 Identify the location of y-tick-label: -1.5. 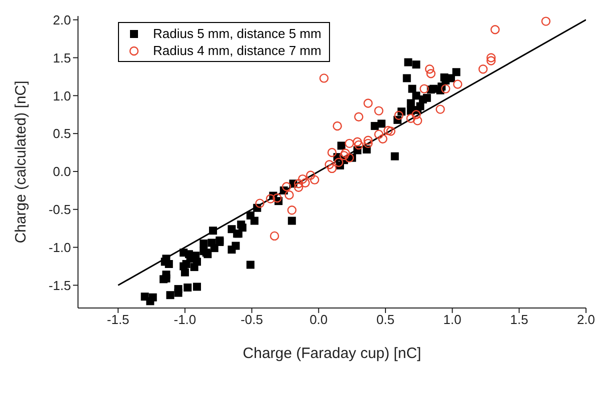
(59, 285).